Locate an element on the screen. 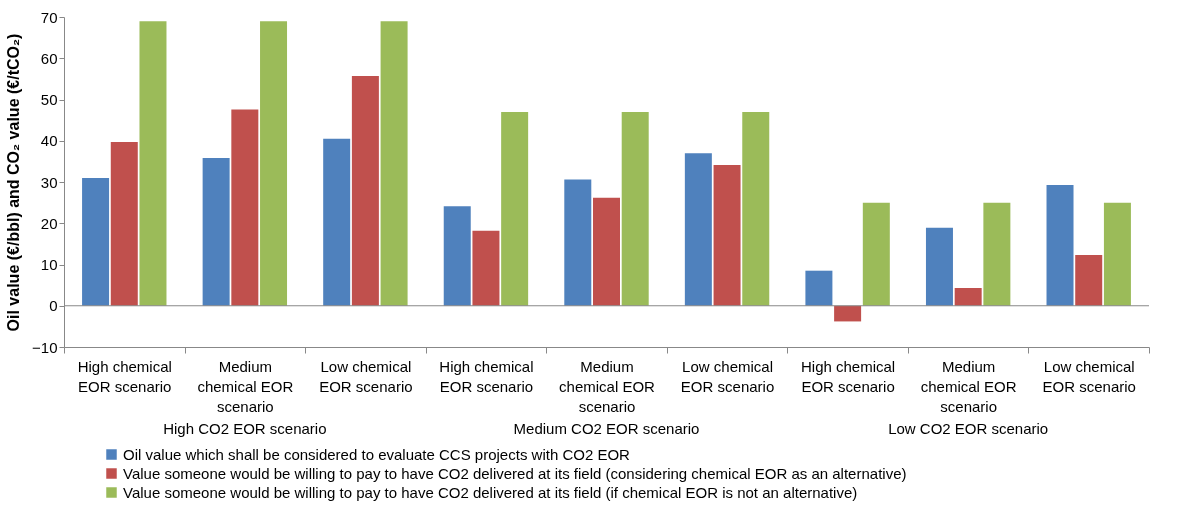 This screenshot has width=1179, height=528. y-tick-label: 70 is located at coordinates (49, 17).